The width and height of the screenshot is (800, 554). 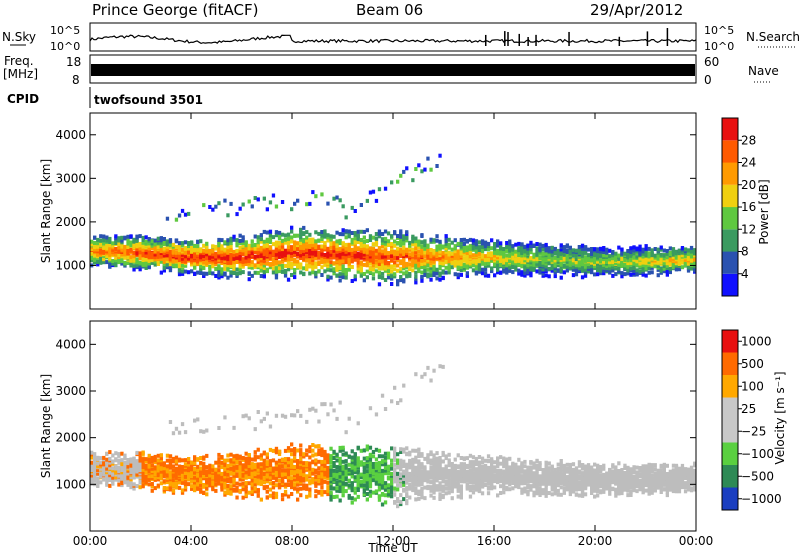 I want to click on y-tick-label: 1000, so click(x=70, y=265).